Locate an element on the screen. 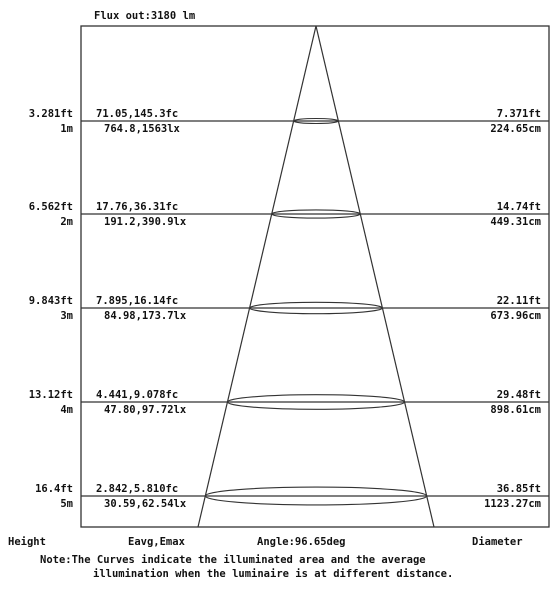  illuminance-lx-label: 30.59,62.54lx is located at coordinates (145, 504).